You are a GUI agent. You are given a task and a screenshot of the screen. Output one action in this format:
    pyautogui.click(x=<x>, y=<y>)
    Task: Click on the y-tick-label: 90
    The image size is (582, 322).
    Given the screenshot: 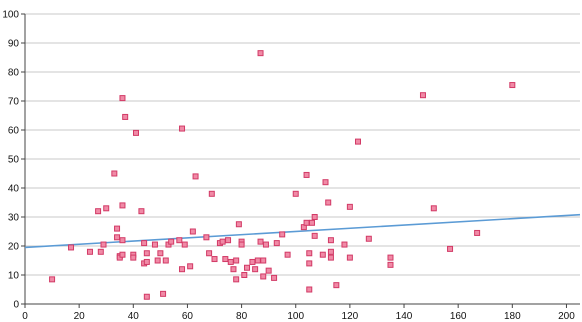 What is the action you would take?
    pyautogui.click(x=14, y=44)
    